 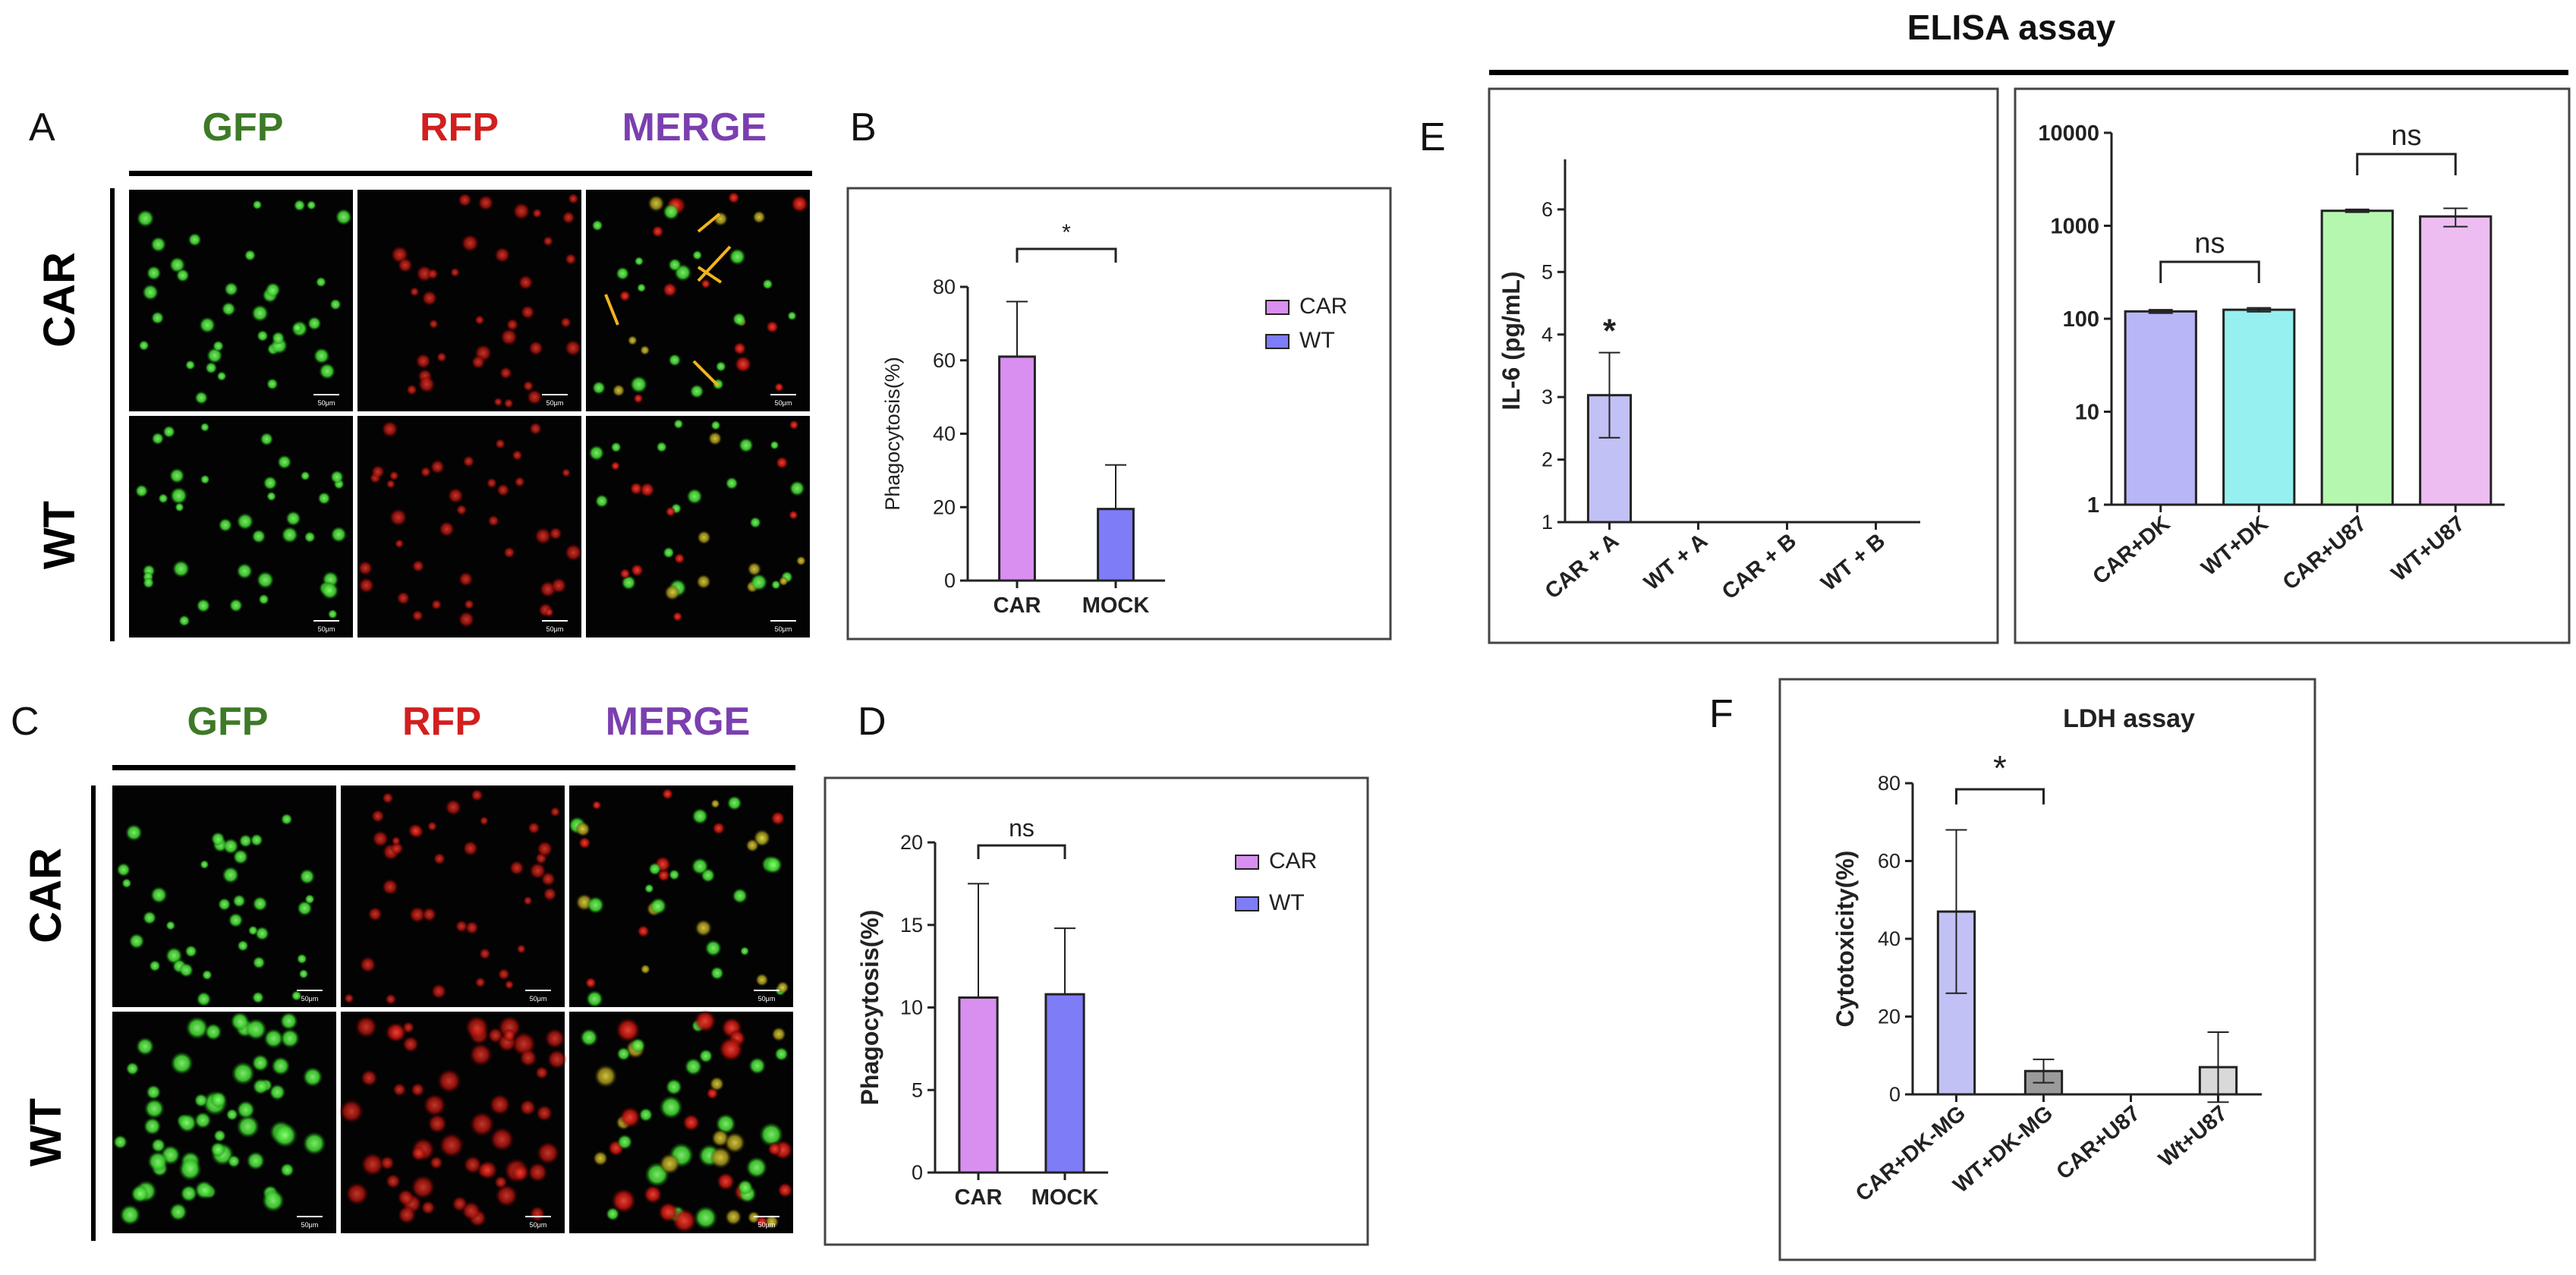 I want to click on y-tick-label: 20, so click(x=911, y=842).